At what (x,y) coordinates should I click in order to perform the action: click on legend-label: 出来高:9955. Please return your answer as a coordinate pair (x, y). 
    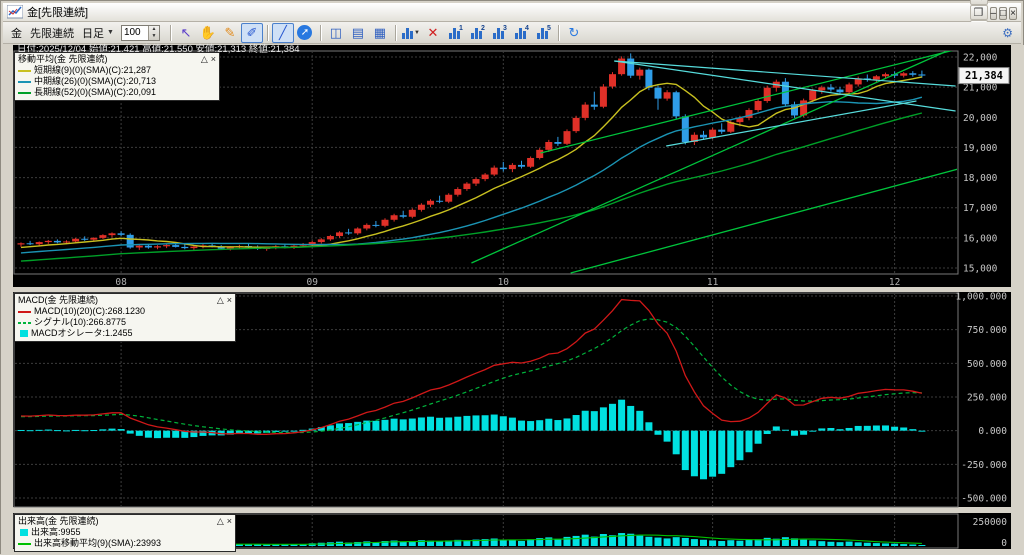
    Looking at the image, I should click on (56, 532).